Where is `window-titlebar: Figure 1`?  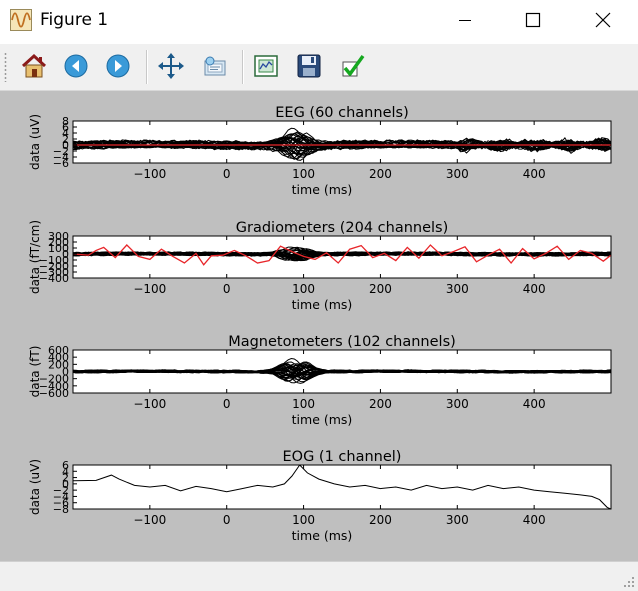
window-titlebar: Figure 1 is located at coordinates (319, 22).